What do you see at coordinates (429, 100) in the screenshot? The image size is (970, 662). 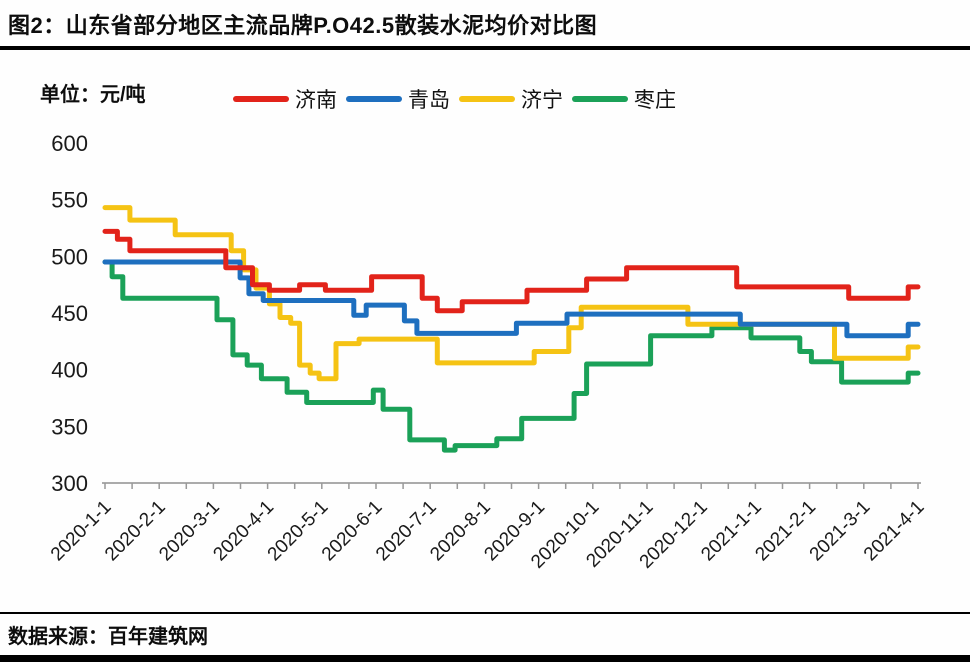 I see `legend-label: 青岛` at bounding box center [429, 100].